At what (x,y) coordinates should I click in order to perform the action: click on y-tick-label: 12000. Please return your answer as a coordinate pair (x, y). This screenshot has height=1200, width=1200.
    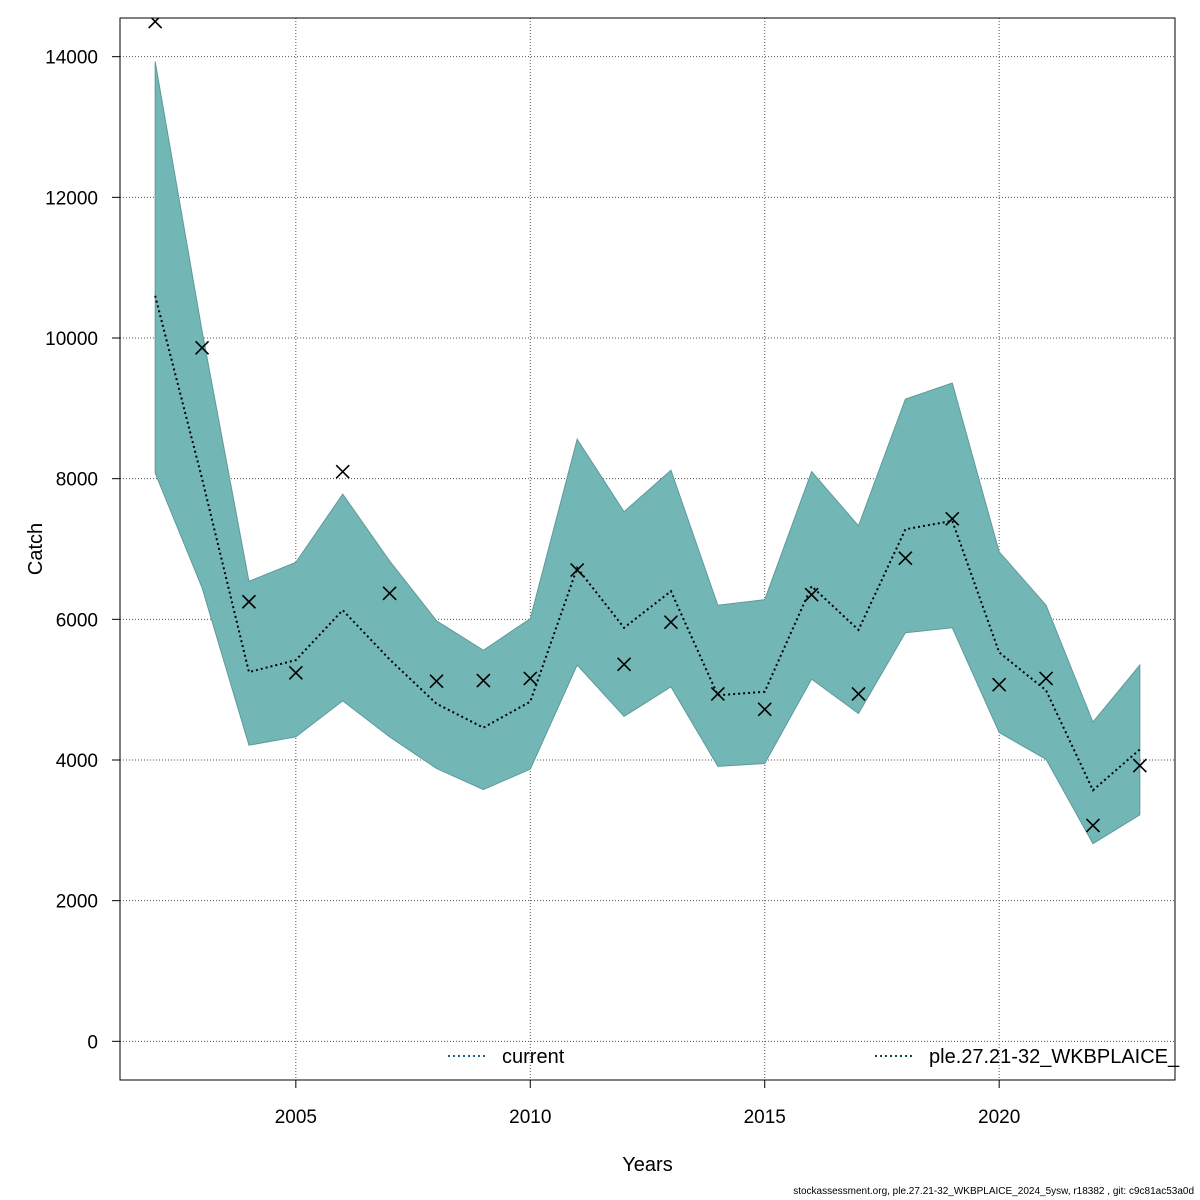
    Looking at the image, I should click on (71, 198).